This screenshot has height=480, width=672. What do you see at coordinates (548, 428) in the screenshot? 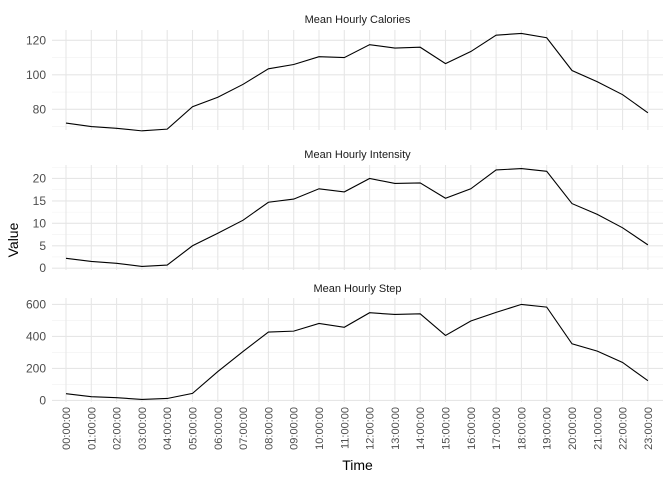
I see `x-tick-label: 19:00:00` at bounding box center [548, 428].